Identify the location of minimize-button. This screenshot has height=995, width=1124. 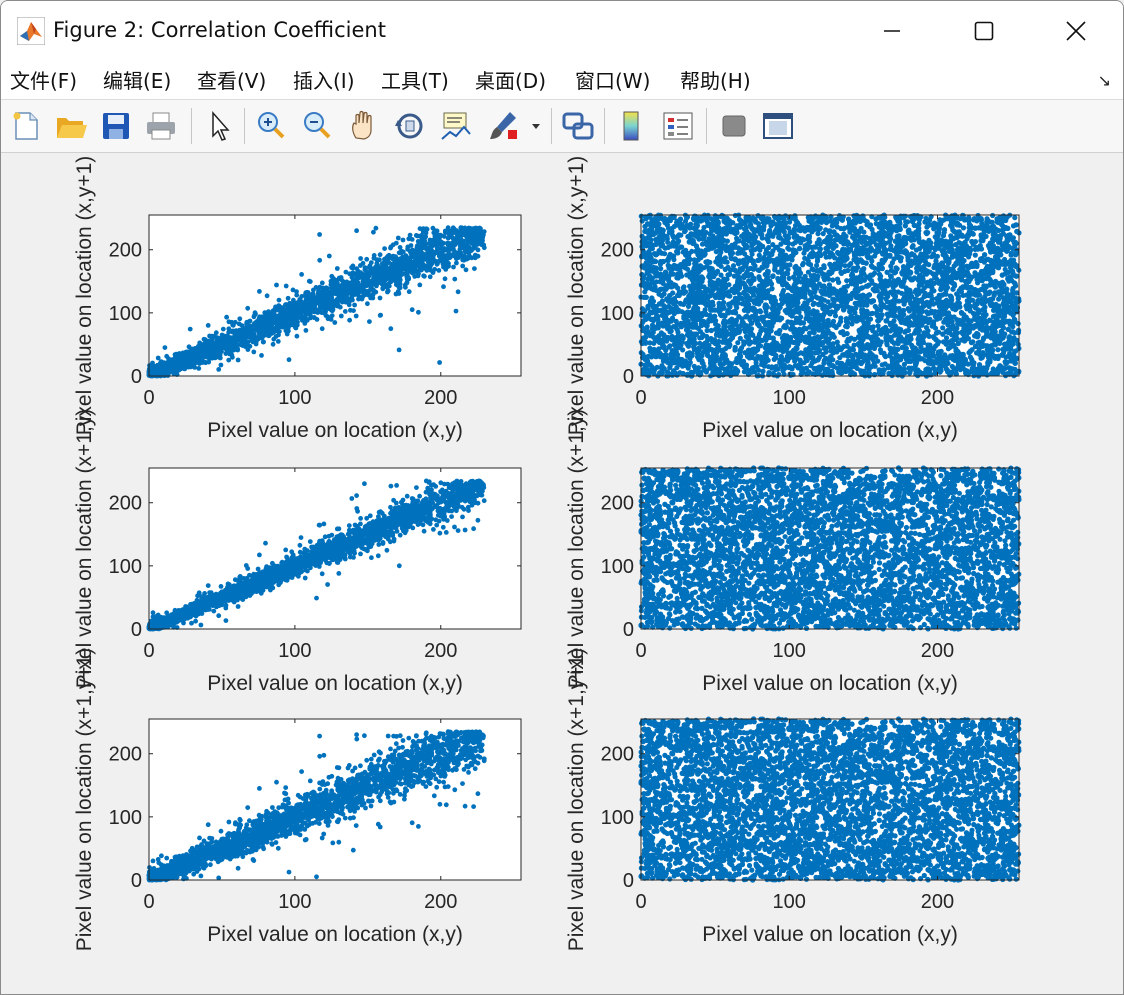
(892, 31).